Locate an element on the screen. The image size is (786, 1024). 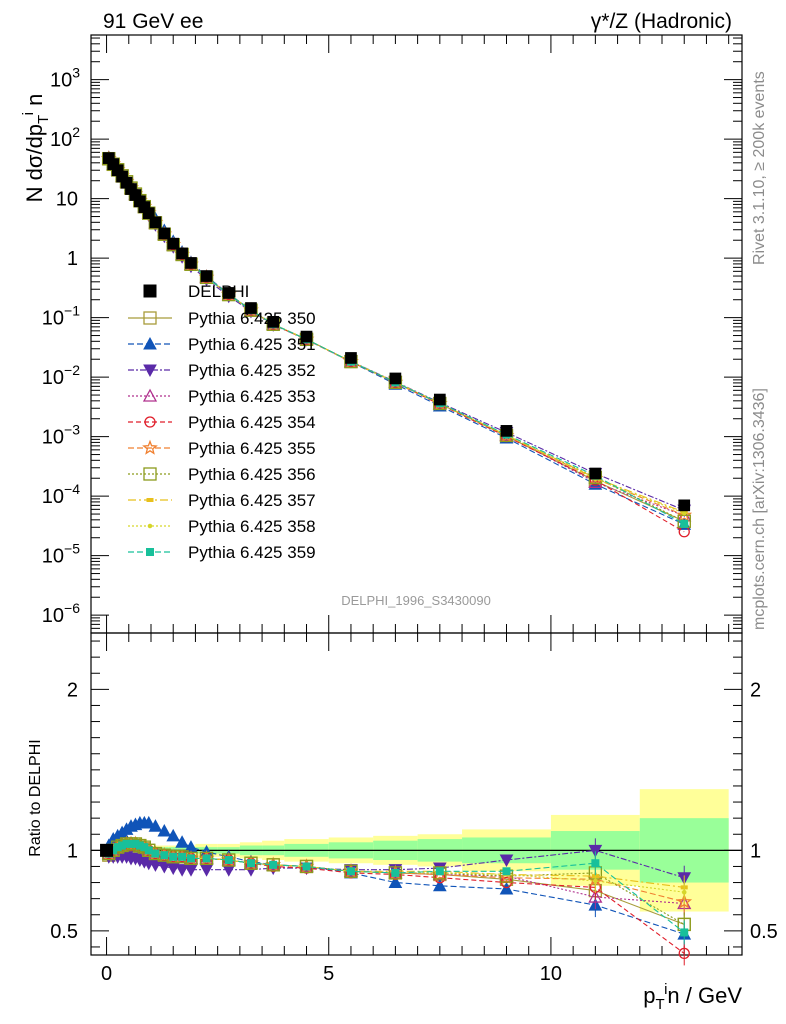
main-y-tick-label: 10⁻³ is located at coordinates (61, 435).